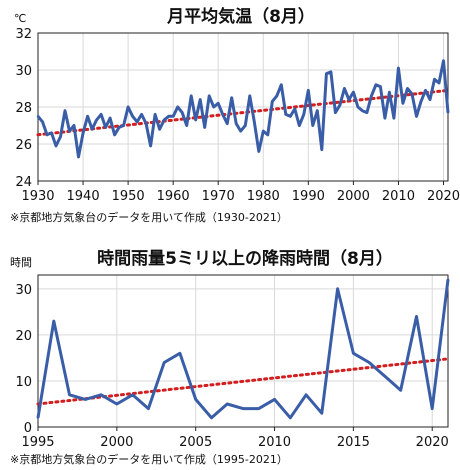 The width and height of the screenshot is (460, 470). I want to click on temperature-x-tick-label: 1940, so click(83, 196).